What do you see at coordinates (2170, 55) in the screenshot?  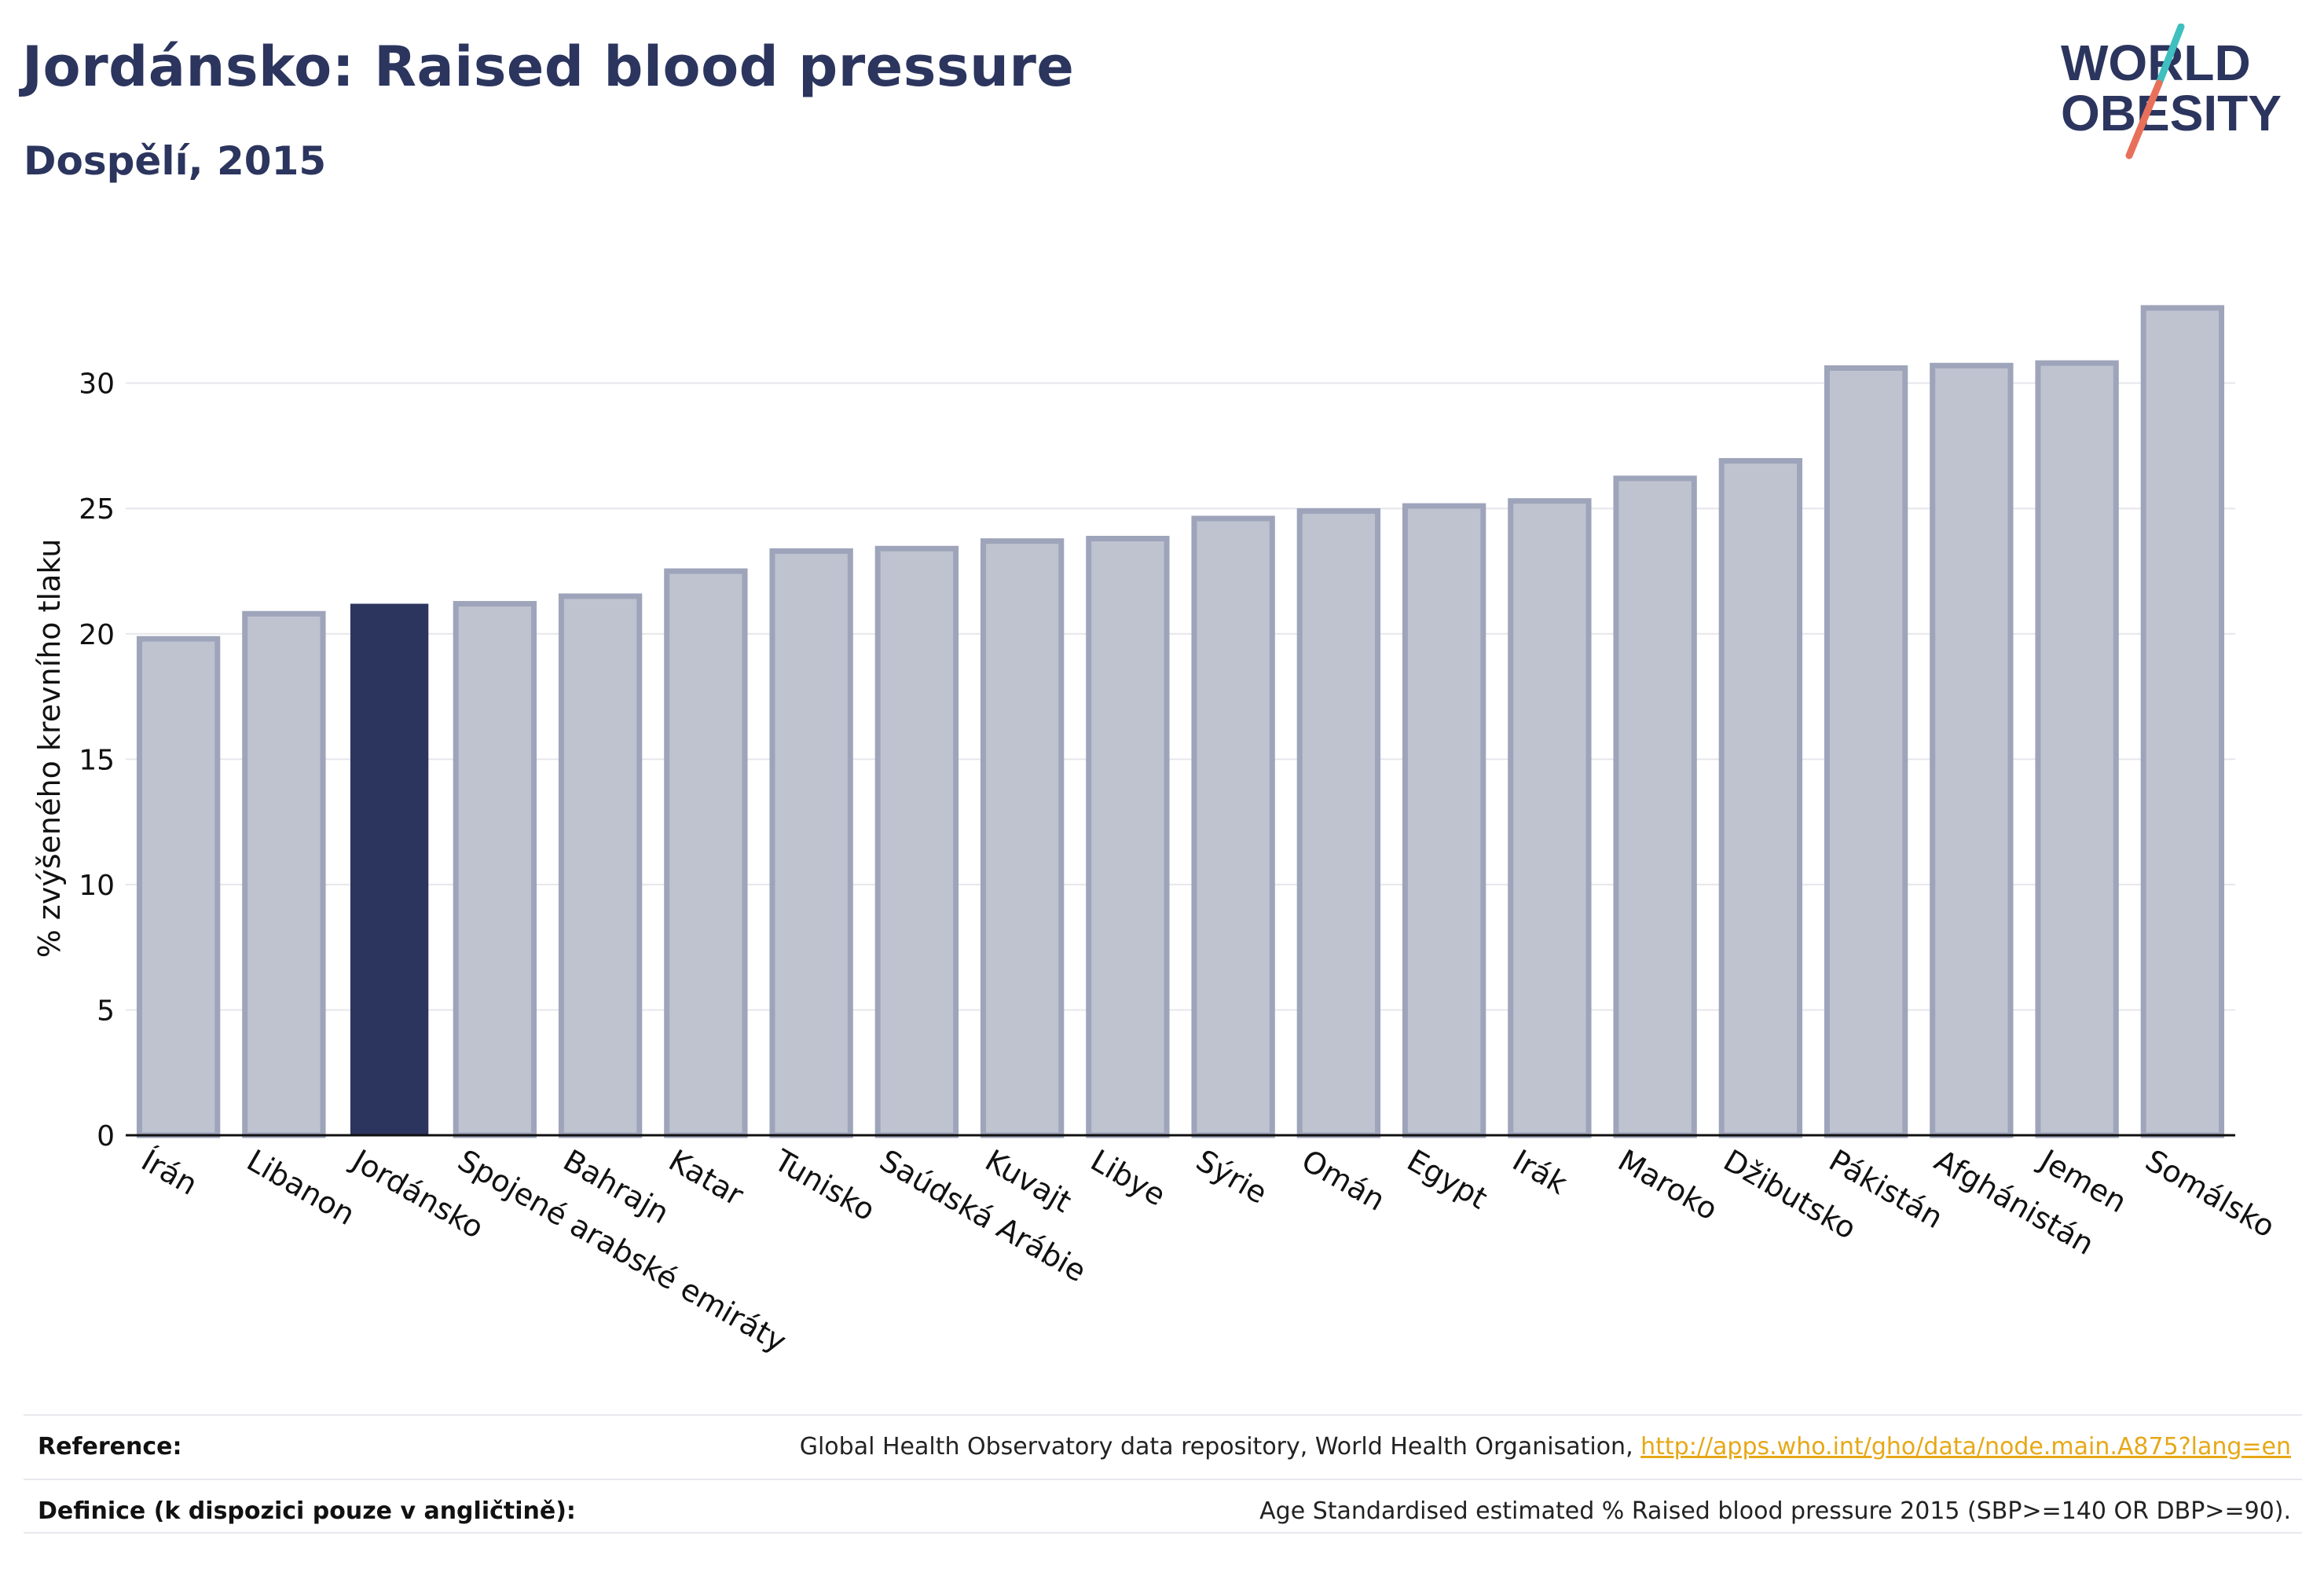 I see `logo-slash-teal` at bounding box center [2170, 55].